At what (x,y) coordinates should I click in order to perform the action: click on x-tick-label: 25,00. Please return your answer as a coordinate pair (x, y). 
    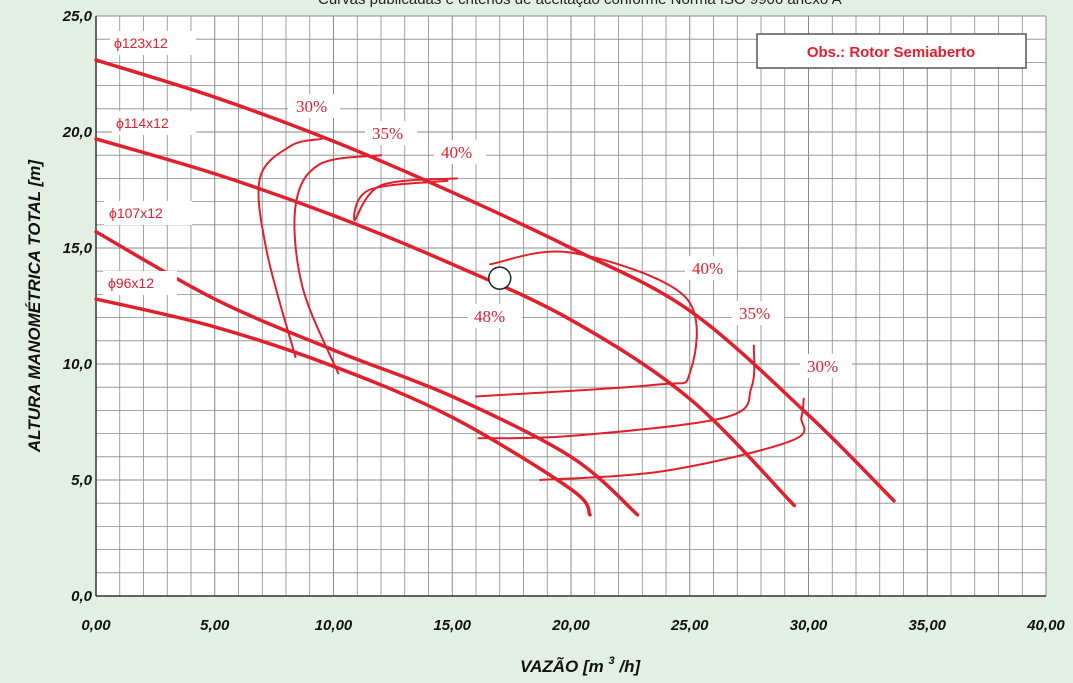
    Looking at the image, I should click on (689, 625).